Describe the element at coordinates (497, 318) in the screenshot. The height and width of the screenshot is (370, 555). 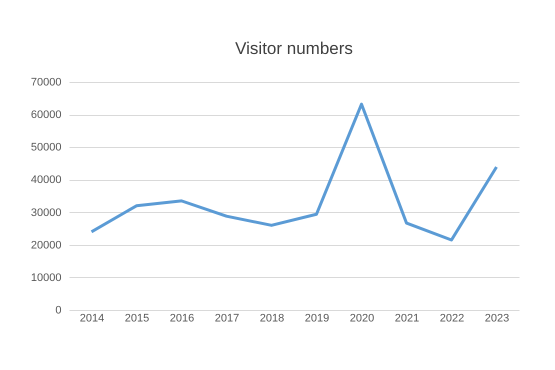
I see `x-tick-label: 2023` at that location.